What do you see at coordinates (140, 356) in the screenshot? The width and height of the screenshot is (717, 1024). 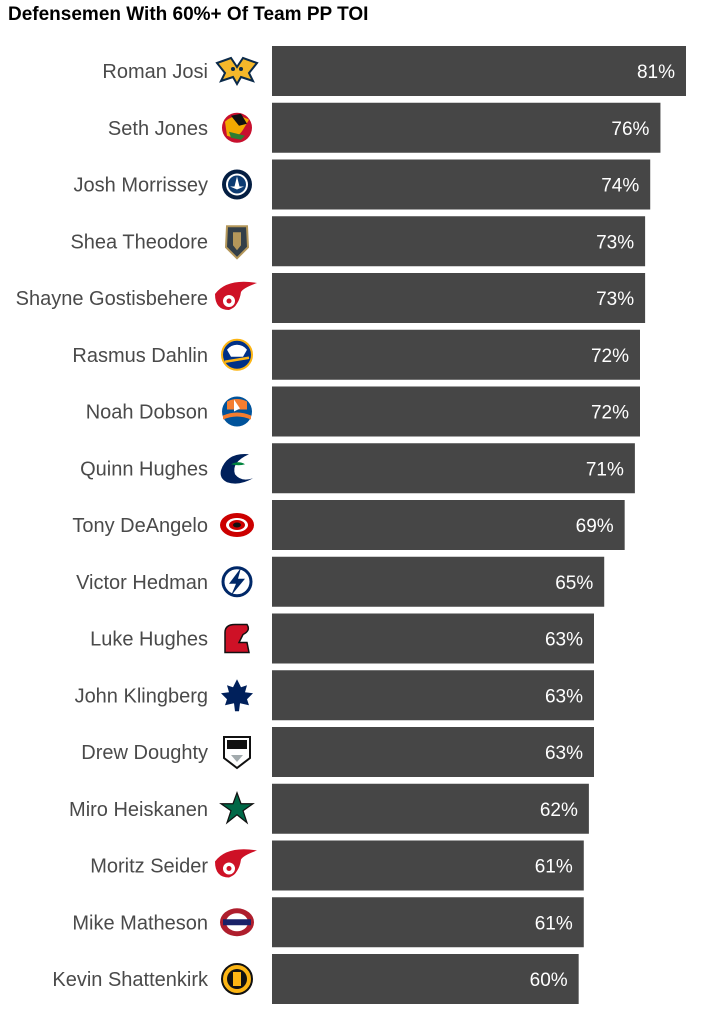 I see `category-label: Rasmus Dahlin` at bounding box center [140, 356].